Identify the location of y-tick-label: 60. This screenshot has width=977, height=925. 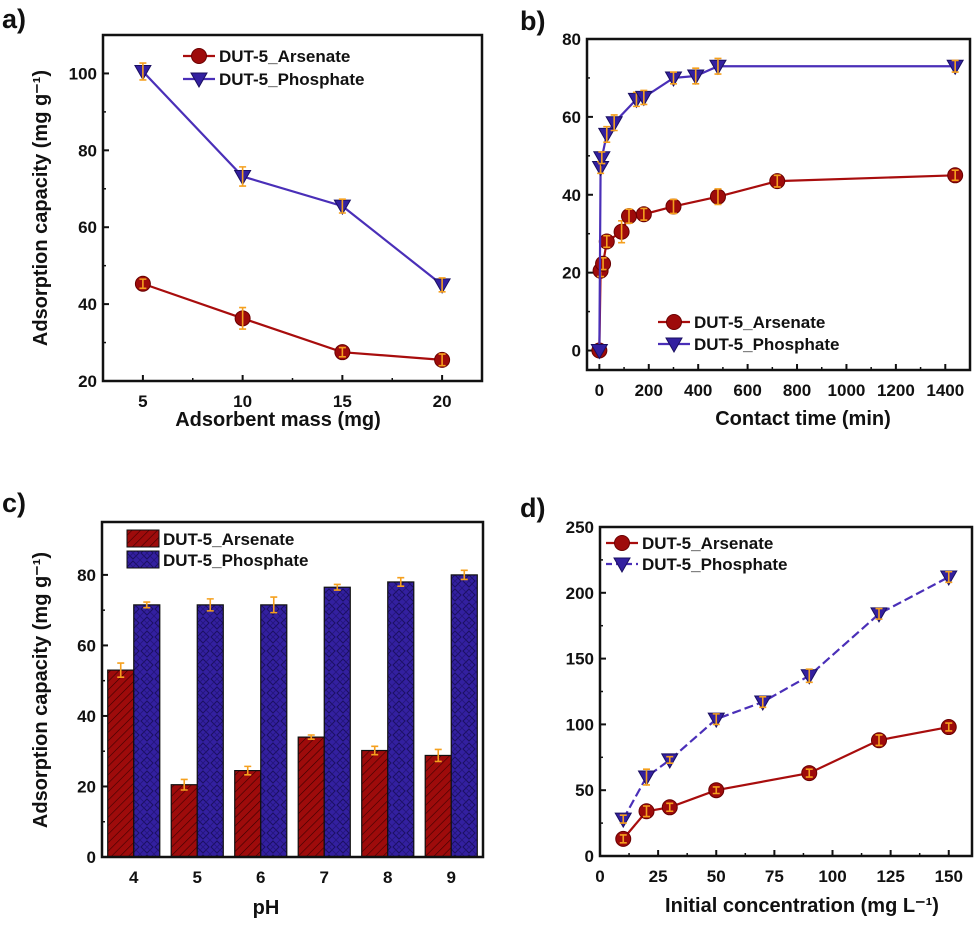
(86, 645).